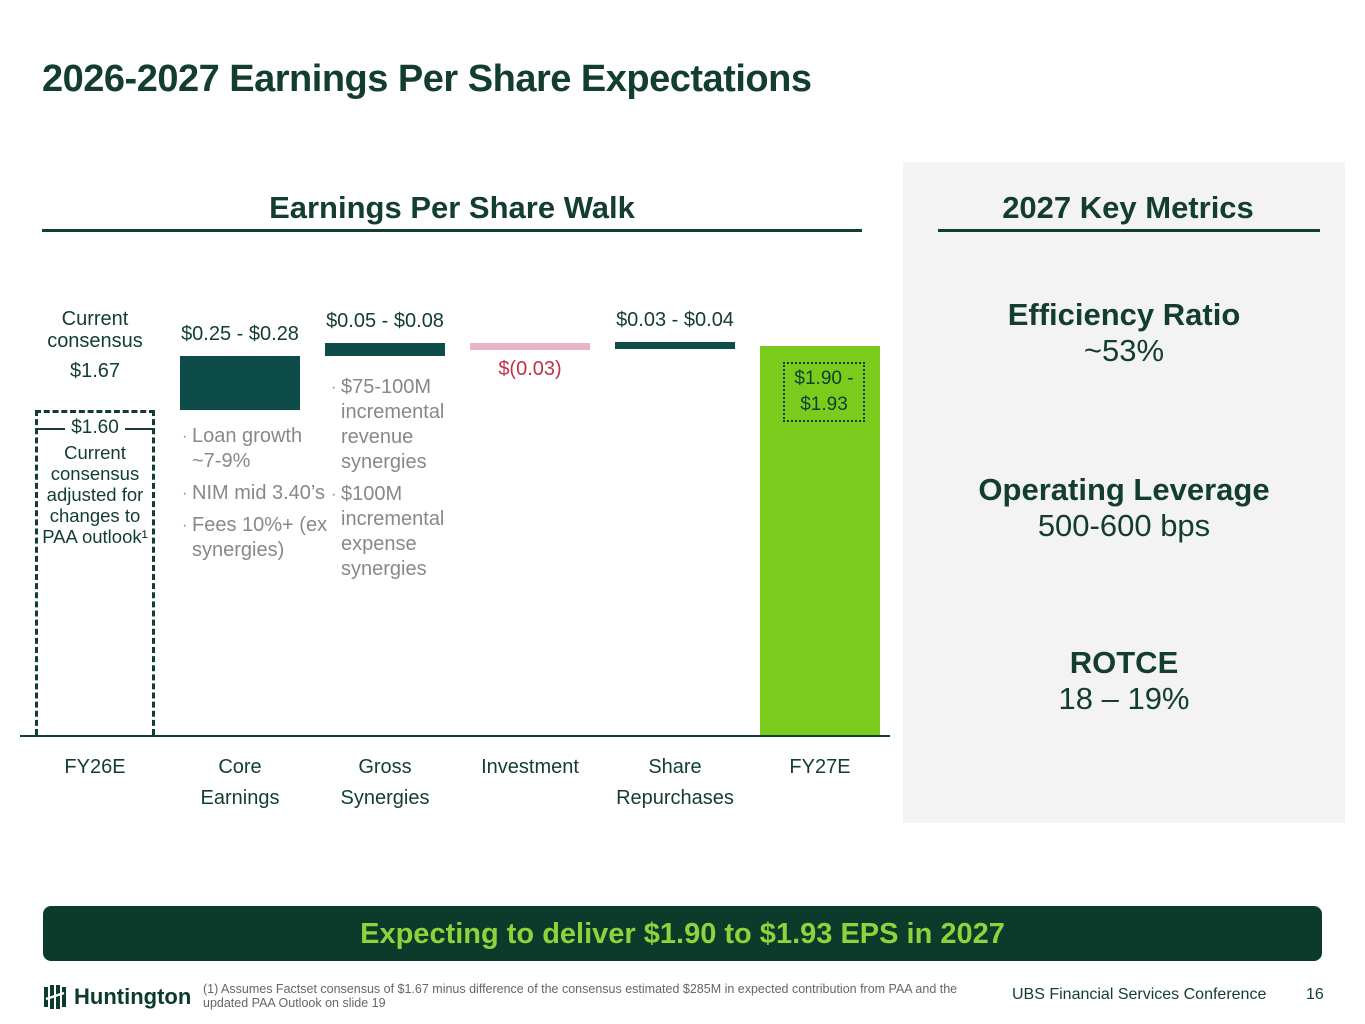 The height and width of the screenshot is (1024, 1365). I want to click on data-label: $(0.03), so click(530, 369).